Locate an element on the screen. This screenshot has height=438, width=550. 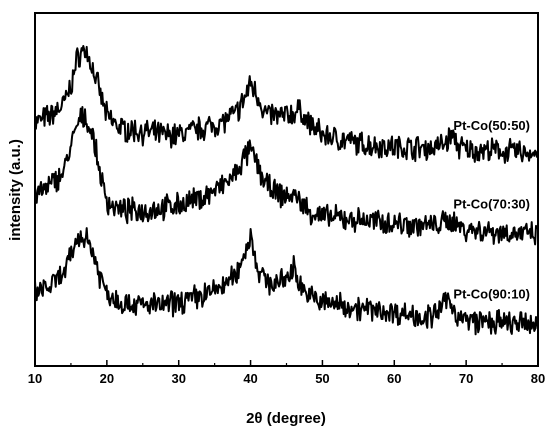
series-label: Pt-Co(90:10) is located at coordinates (491, 293).